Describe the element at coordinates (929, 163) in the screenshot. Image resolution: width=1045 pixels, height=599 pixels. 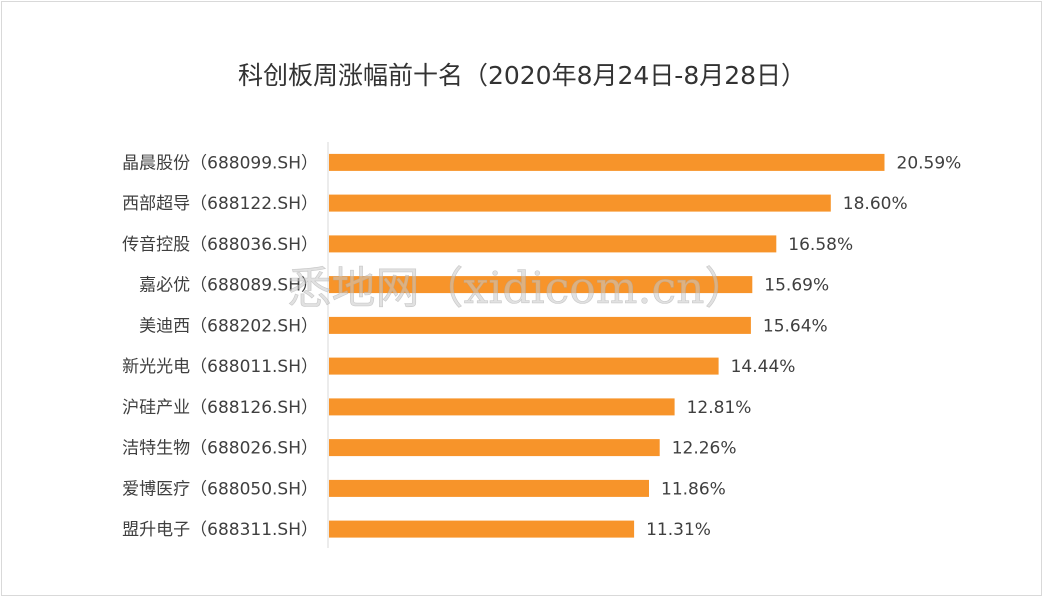
I see `value-label: 20.59%` at that location.